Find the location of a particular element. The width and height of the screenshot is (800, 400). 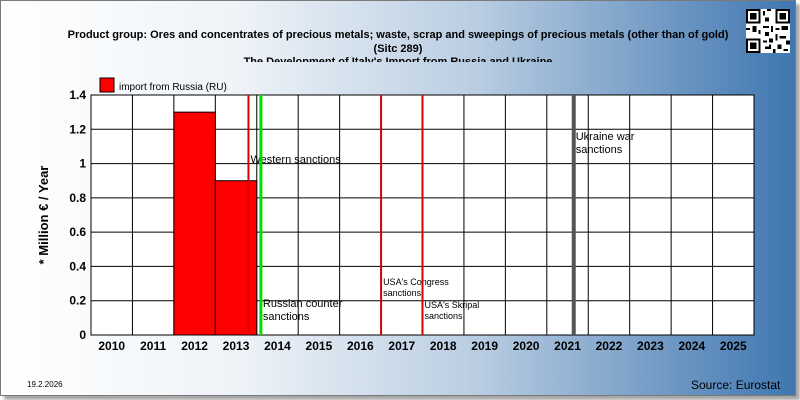

x-tick-label: 2023 is located at coordinates (650, 346).